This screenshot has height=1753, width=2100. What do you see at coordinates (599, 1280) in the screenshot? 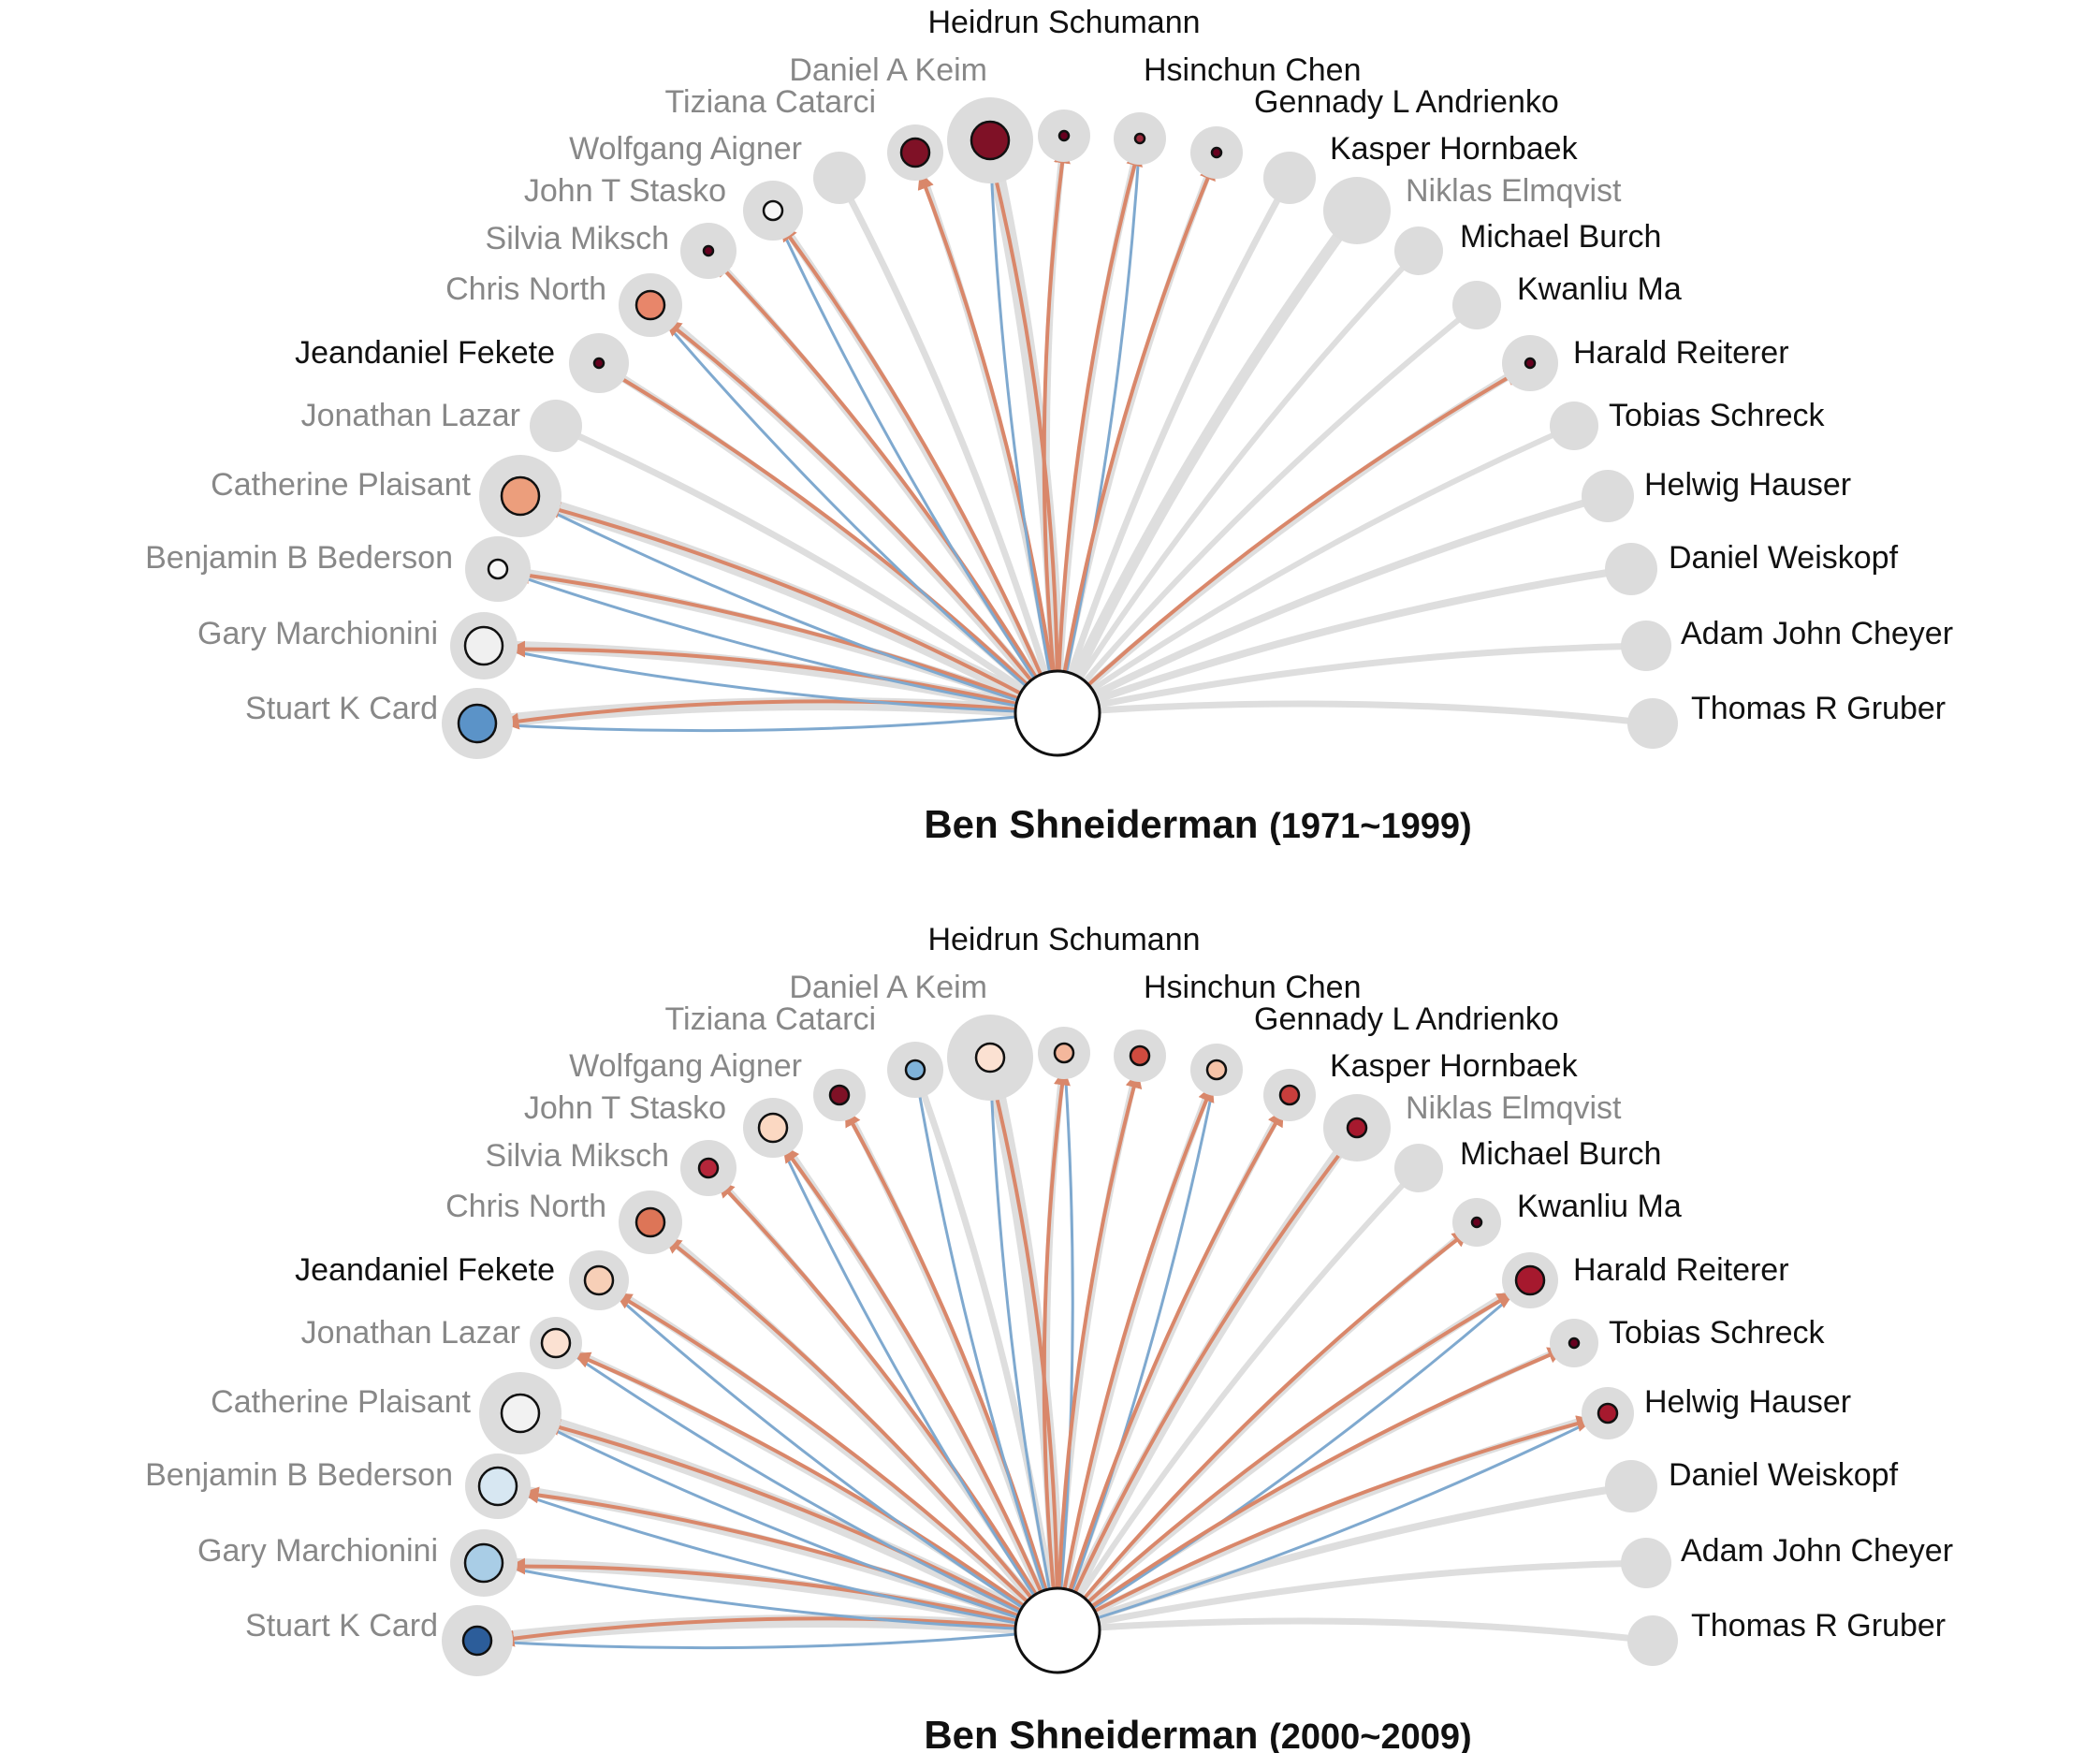
I see `node-jeandaniel-fekete` at bounding box center [599, 1280].